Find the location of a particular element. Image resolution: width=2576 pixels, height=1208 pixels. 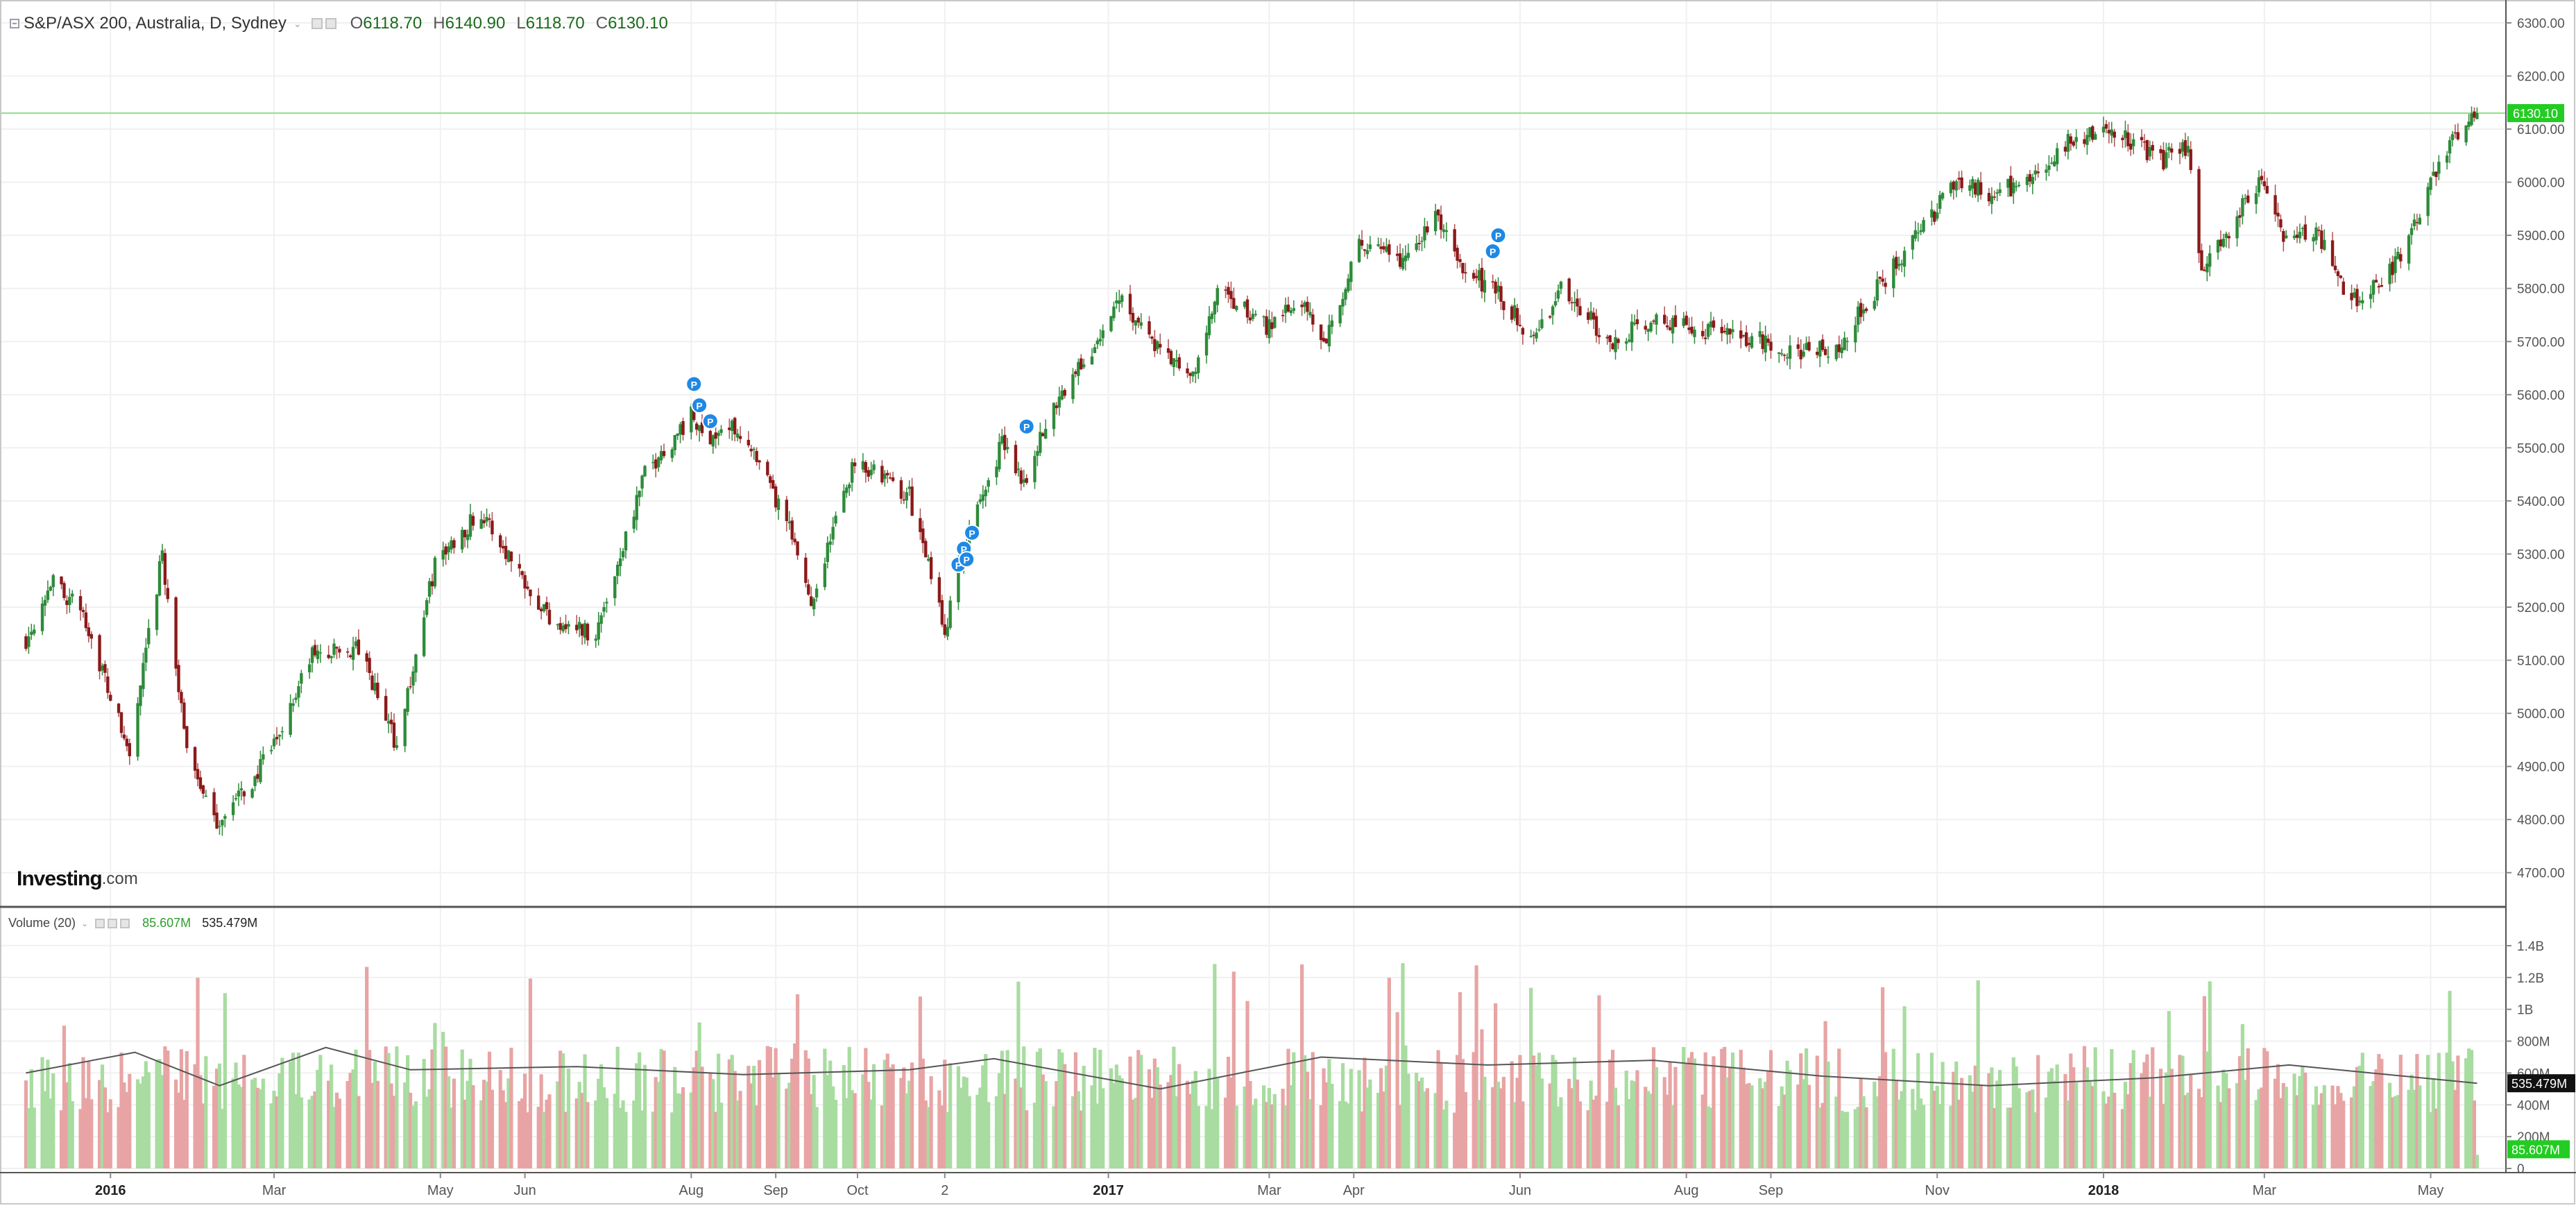

hide-icon is located at coordinates (113, 923).